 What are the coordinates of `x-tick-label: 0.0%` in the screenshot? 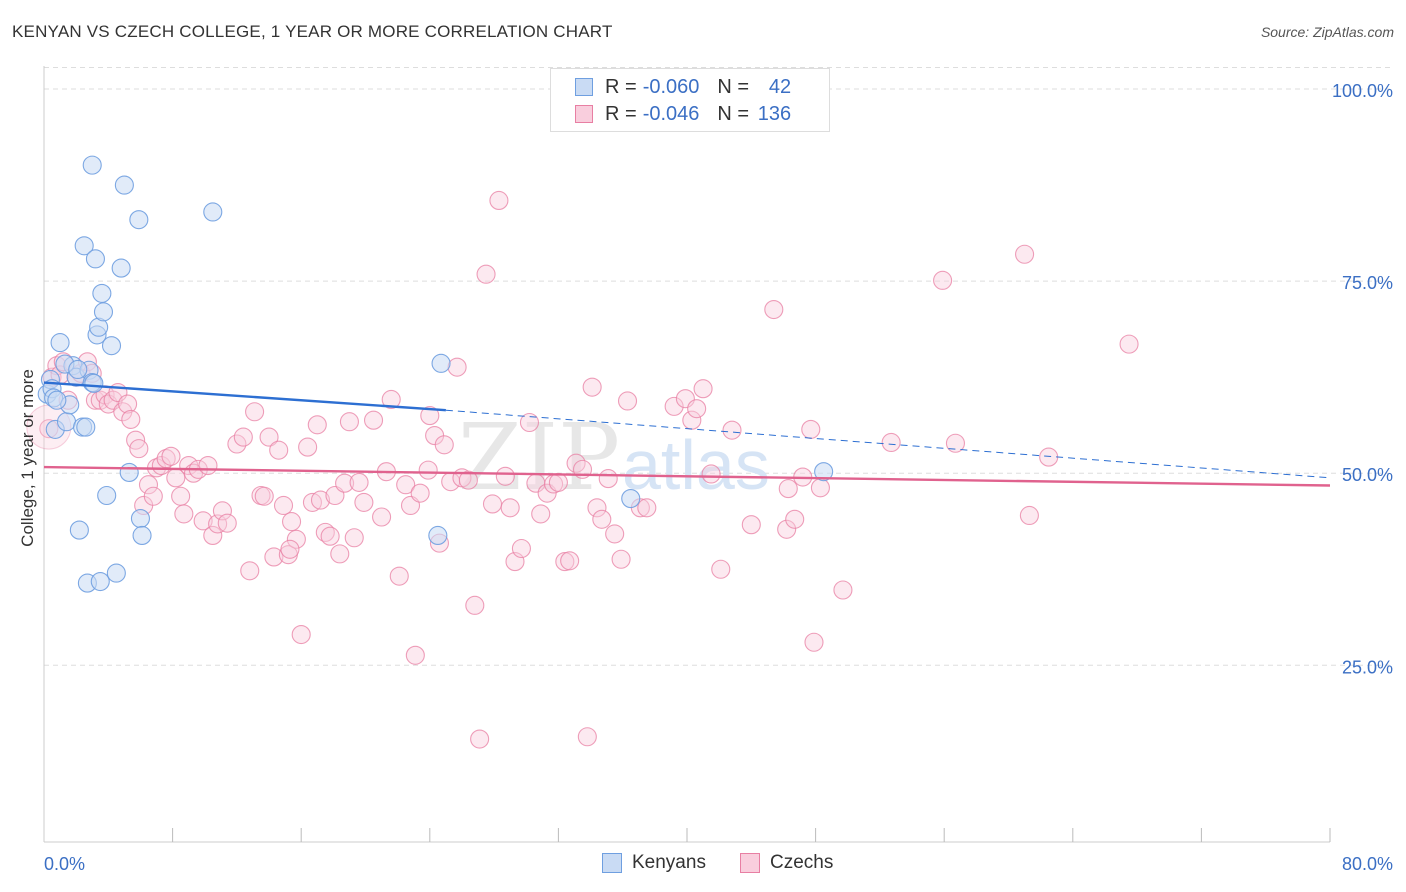 It's located at (64, 864).